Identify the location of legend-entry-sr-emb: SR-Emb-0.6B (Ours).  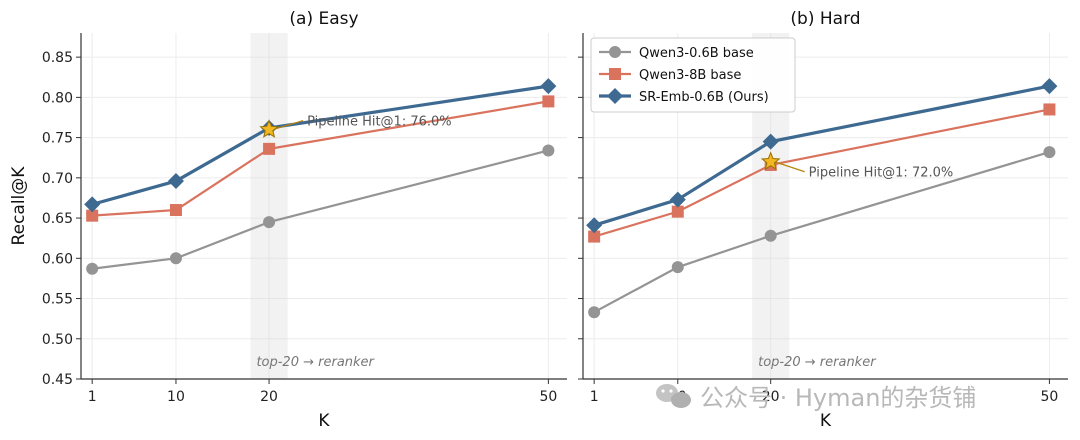
(704, 97).